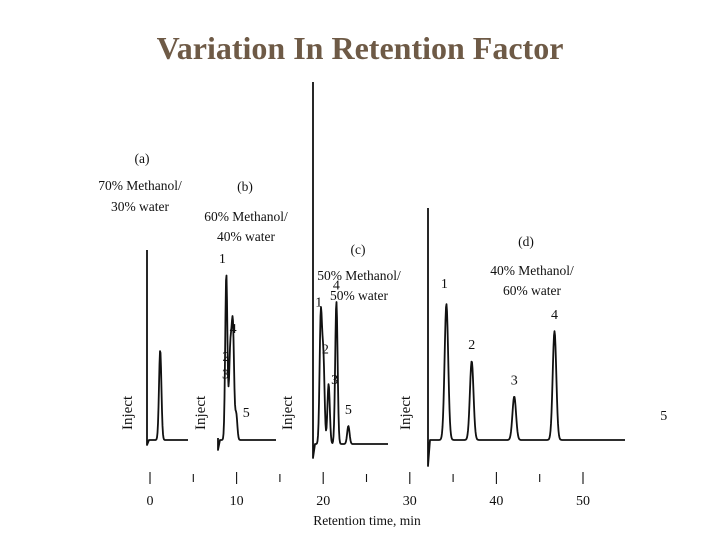 Image resolution: width=720 pixels, height=540 pixels. Describe the element at coordinates (406, 412) in the screenshot. I see `inject-label-d: Inject` at that location.